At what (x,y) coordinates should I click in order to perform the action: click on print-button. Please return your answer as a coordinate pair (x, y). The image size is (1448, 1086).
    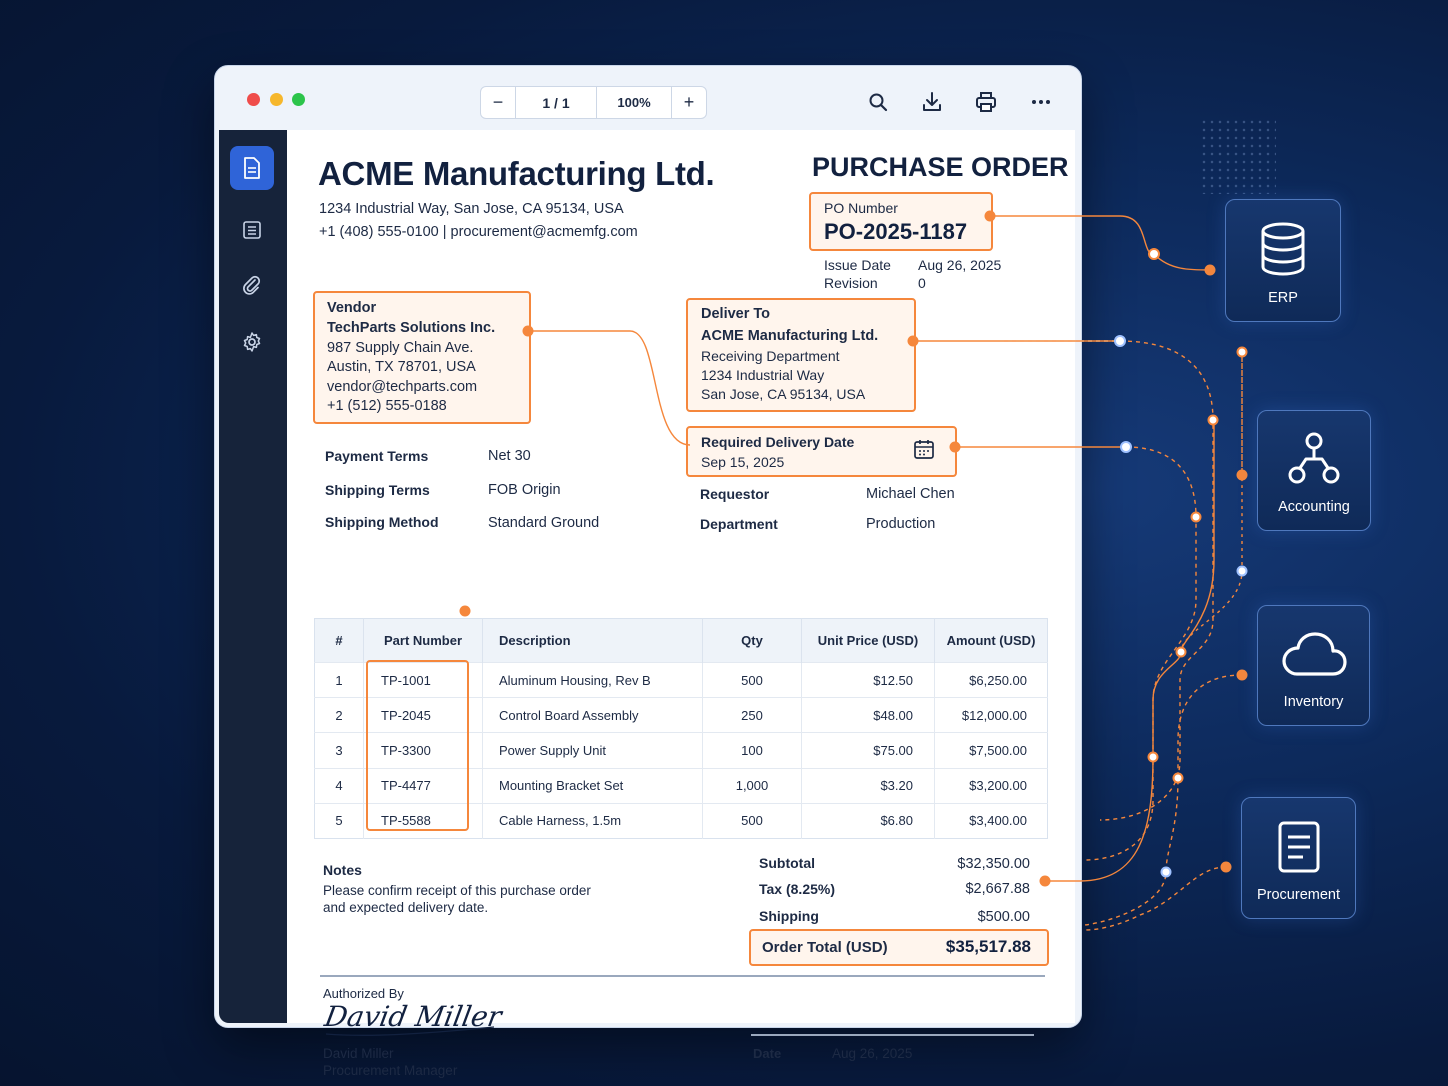
    Looking at the image, I should click on (986, 102).